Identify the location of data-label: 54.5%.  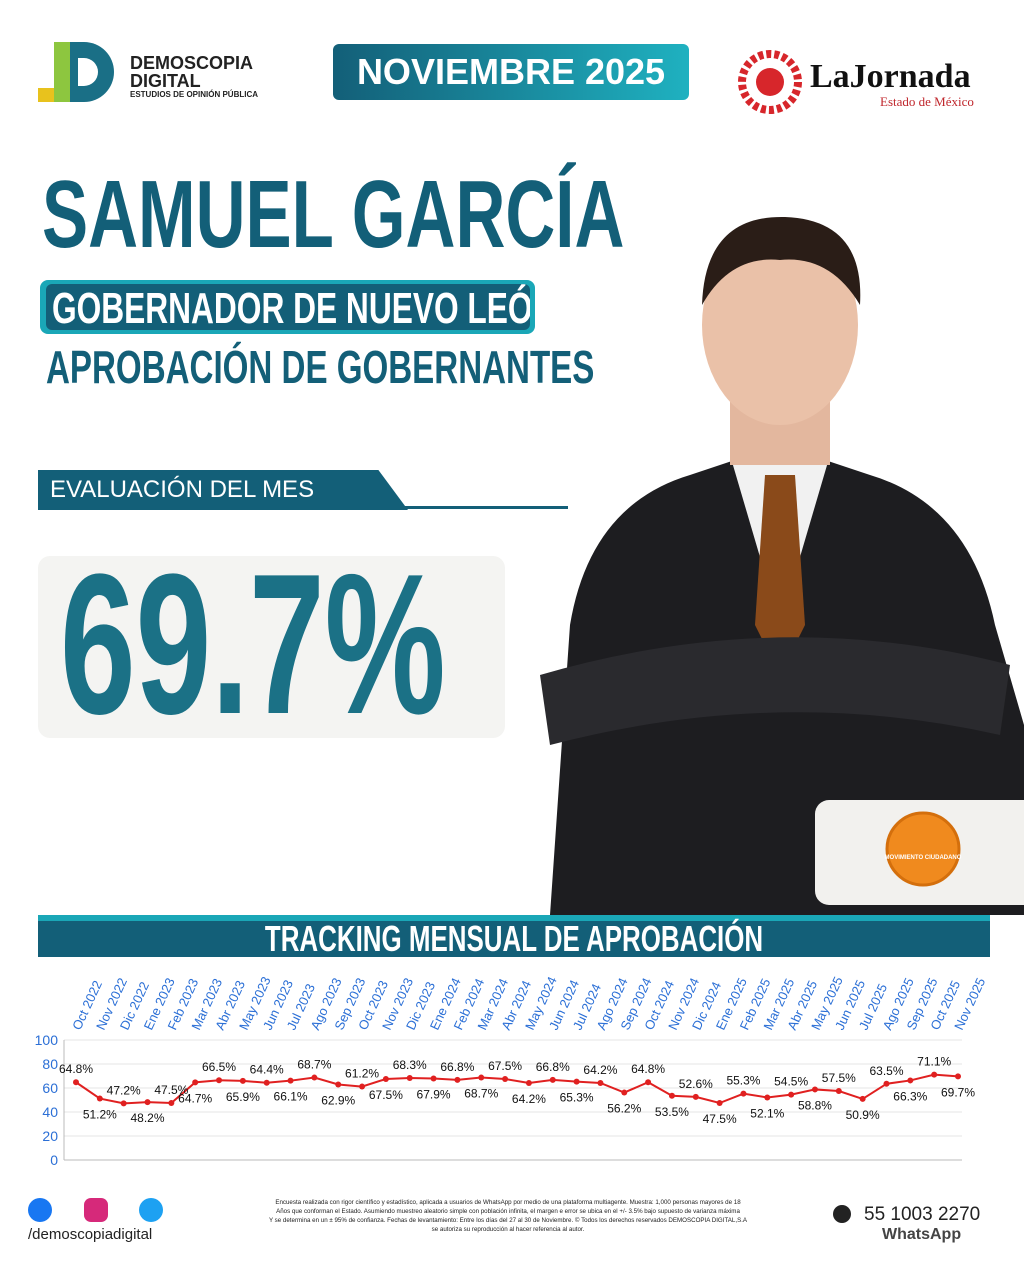
(791, 1082).